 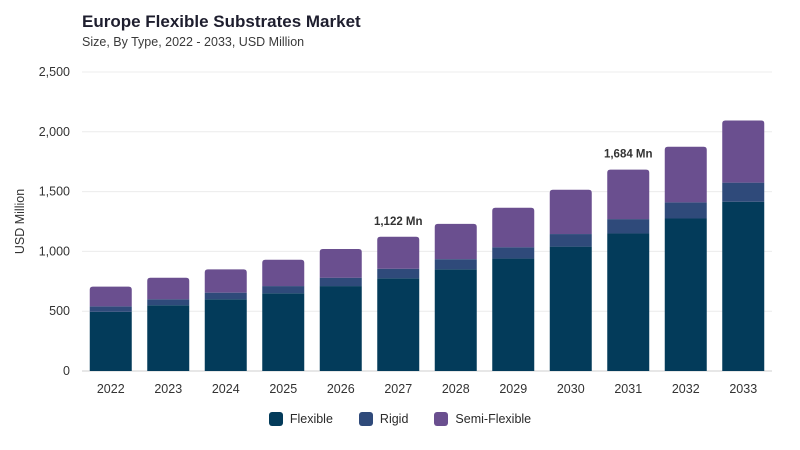 What do you see at coordinates (283, 389) in the screenshot?
I see `x-tick-label: 2025` at bounding box center [283, 389].